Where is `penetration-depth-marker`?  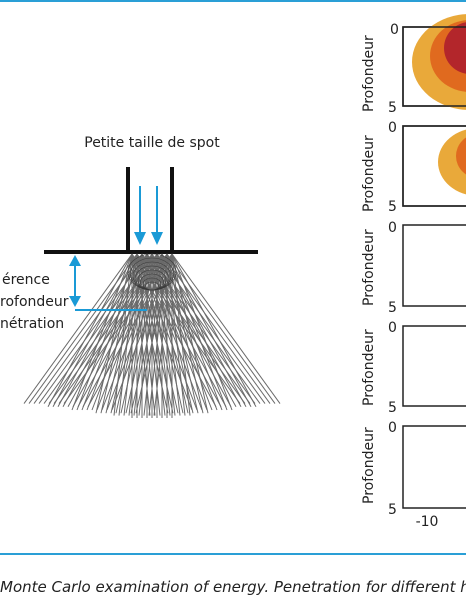 penetration-depth-marker is located at coordinates (108, 283).